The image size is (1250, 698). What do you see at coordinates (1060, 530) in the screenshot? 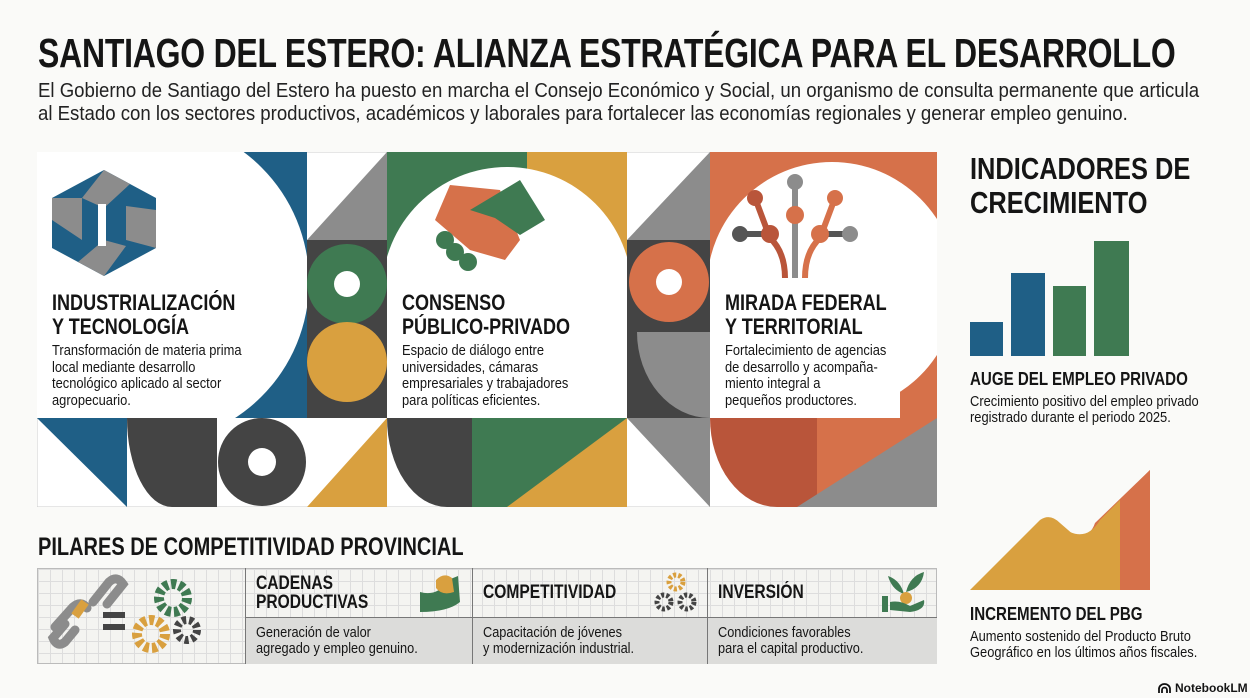
I see `mountain-area-icon` at bounding box center [1060, 530].